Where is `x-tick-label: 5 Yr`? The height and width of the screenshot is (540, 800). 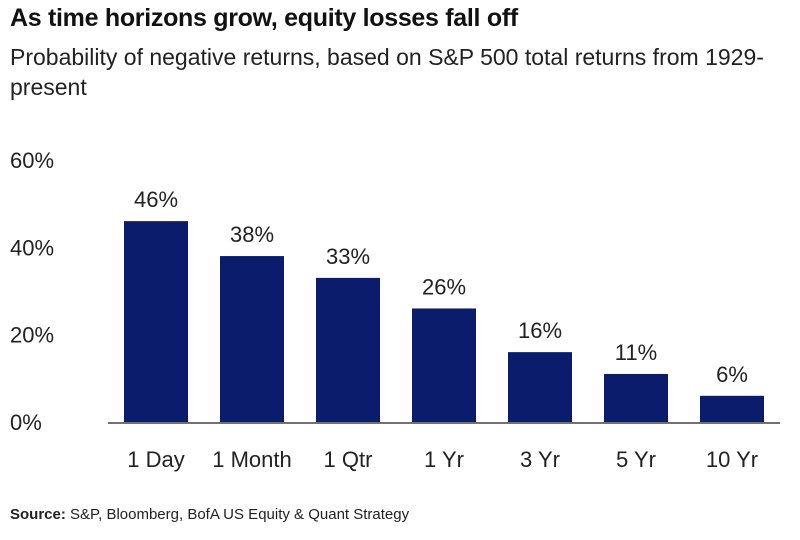 x-tick-label: 5 Yr is located at coordinates (636, 459).